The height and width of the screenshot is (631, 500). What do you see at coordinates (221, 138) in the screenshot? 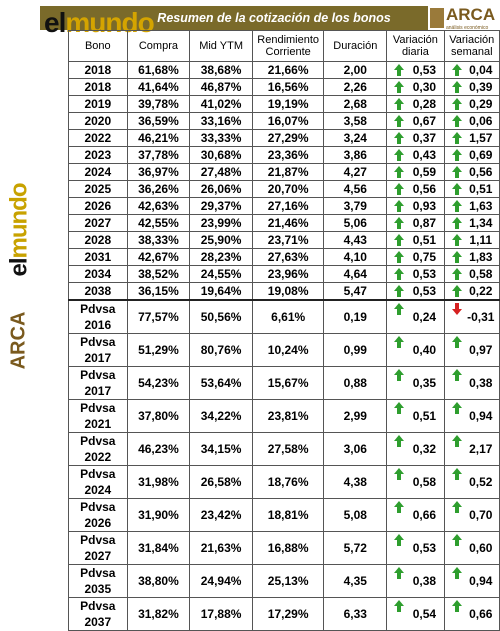
I see `cell-mid-ytm: 33,33%` at bounding box center [221, 138].